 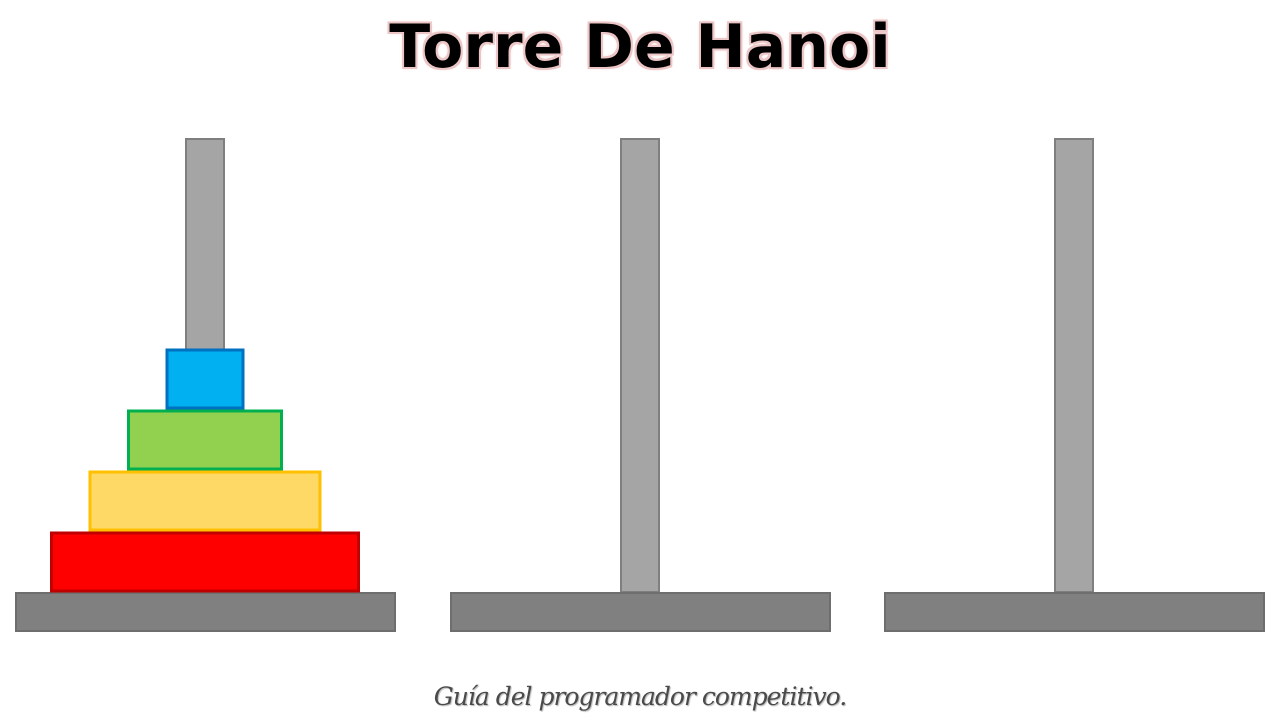 What do you see at coordinates (1074, 365) in the screenshot?
I see `right-tower-post` at bounding box center [1074, 365].